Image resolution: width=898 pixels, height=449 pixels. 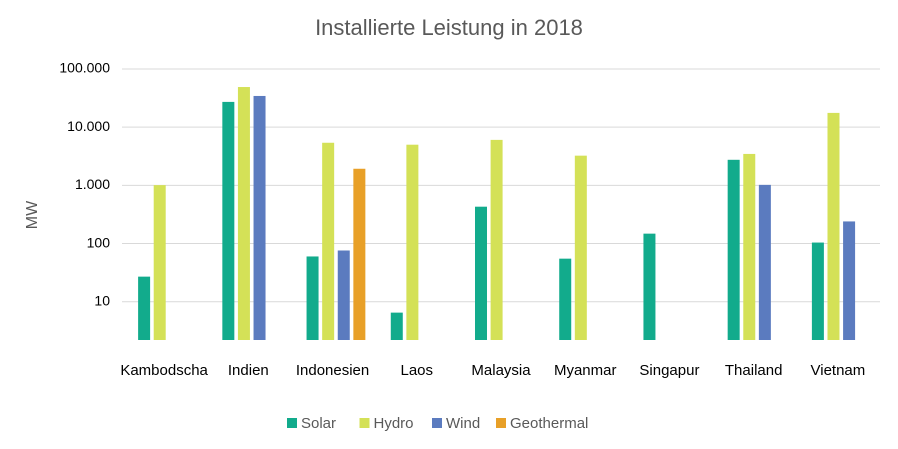 I want to click on y-tick-label: 10, so click(x=102, y=300).